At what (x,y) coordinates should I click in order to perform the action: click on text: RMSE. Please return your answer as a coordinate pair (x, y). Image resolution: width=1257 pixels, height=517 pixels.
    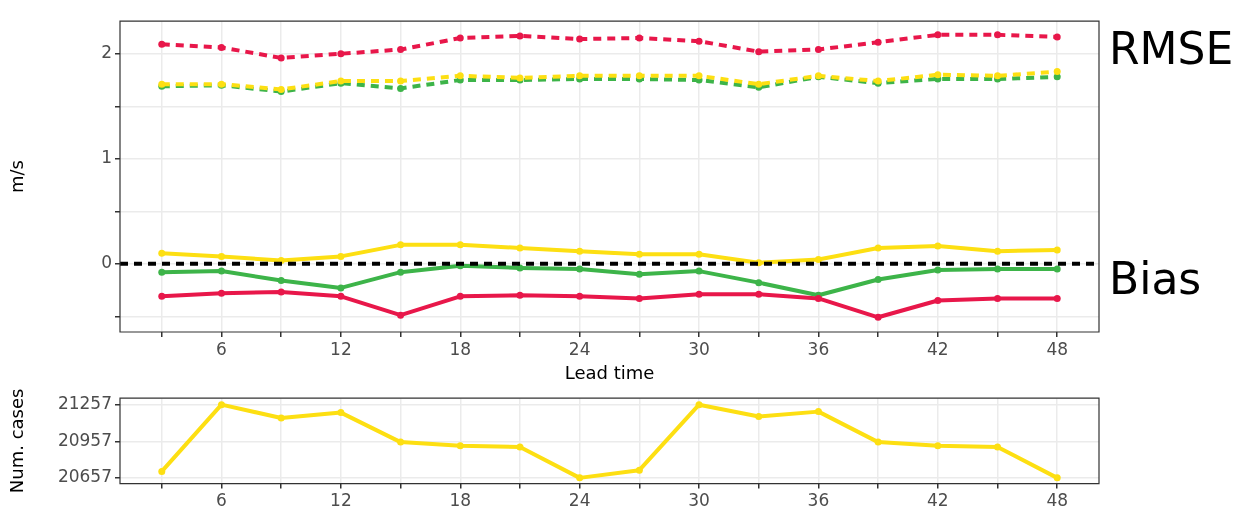
    Looking at the image, I should click on (1171, 48).